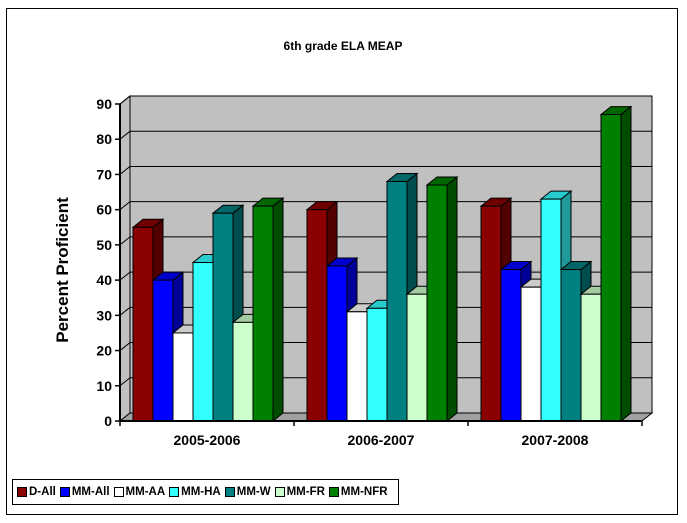 This screenshot has height=523, width=687. I want to click on legend-item: MM-AA, so click(139, 492).